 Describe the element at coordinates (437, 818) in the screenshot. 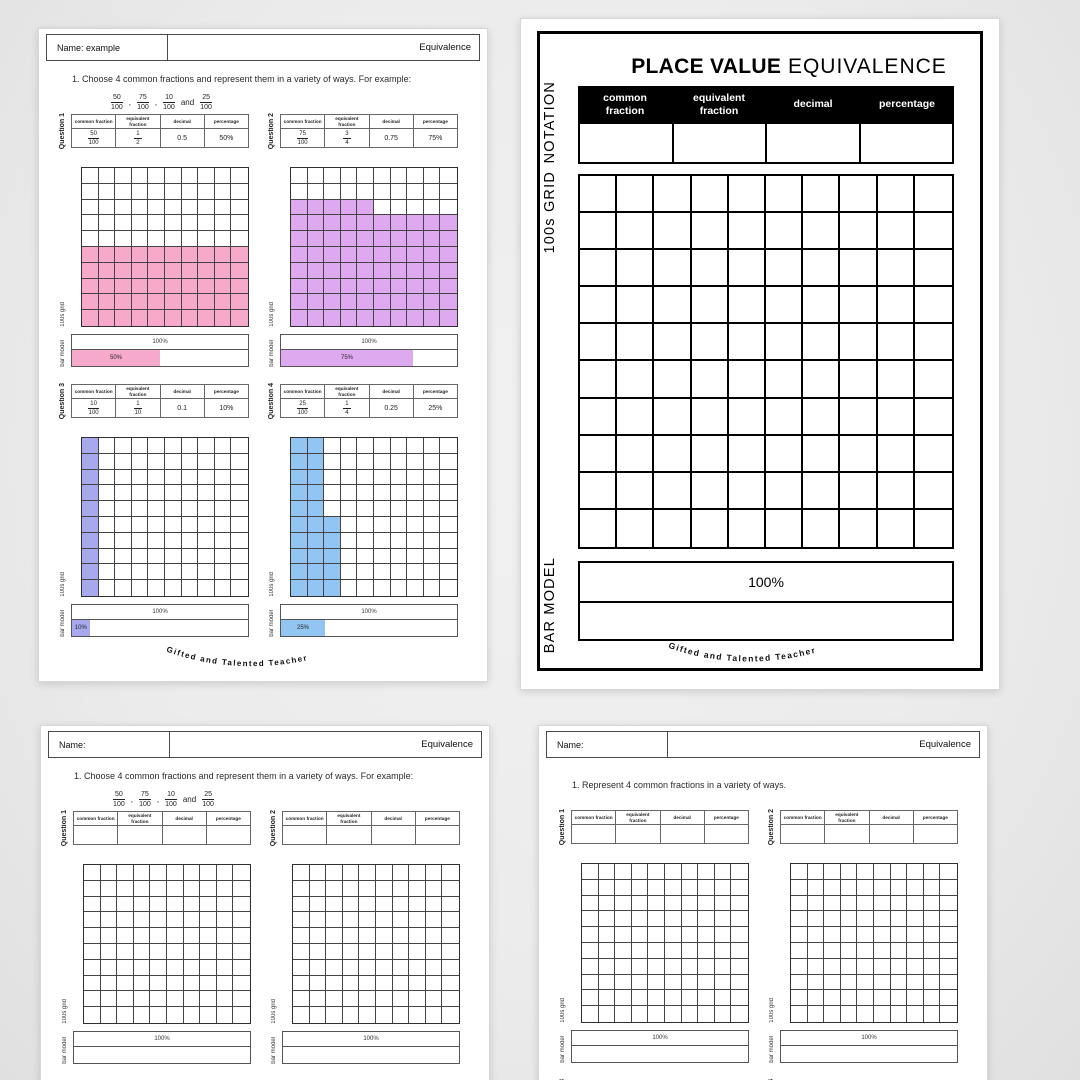

I see `notation-header-cell: percentage` at that location.